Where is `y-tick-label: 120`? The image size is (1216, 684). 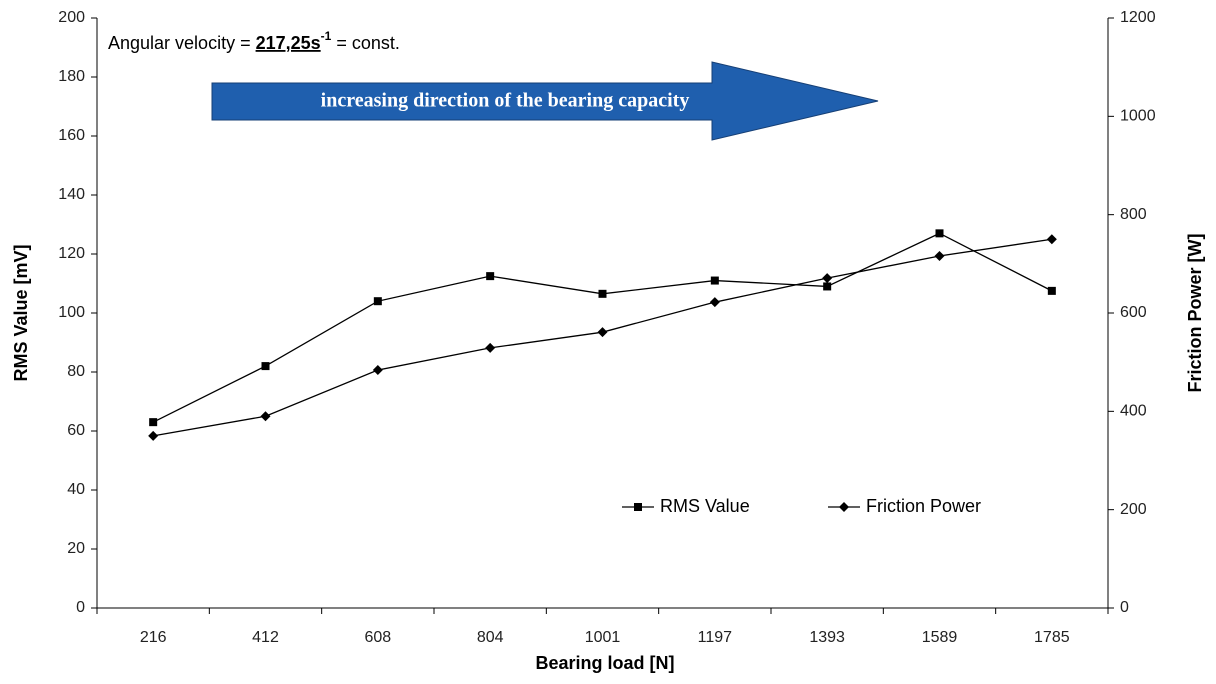
y-tick-label: 120 is located at coordinates (71, 253).